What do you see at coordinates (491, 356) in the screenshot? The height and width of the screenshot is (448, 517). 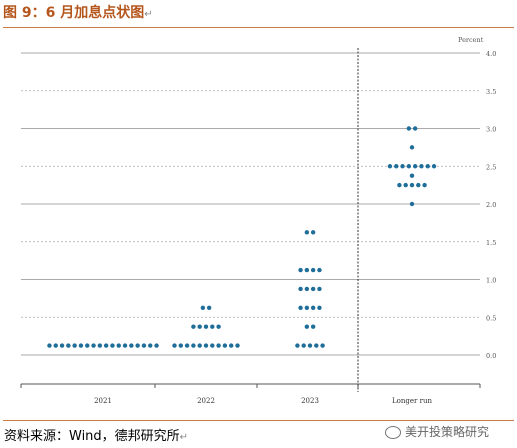 I see `y-tick-label: 0.0` at bounding box center [491, 356].